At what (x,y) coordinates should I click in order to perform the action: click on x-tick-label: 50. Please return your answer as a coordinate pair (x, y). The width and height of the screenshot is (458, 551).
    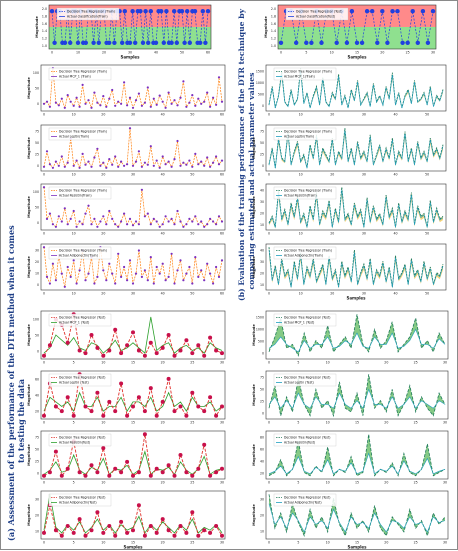
    Looking at the image, I should click on (192, 115).